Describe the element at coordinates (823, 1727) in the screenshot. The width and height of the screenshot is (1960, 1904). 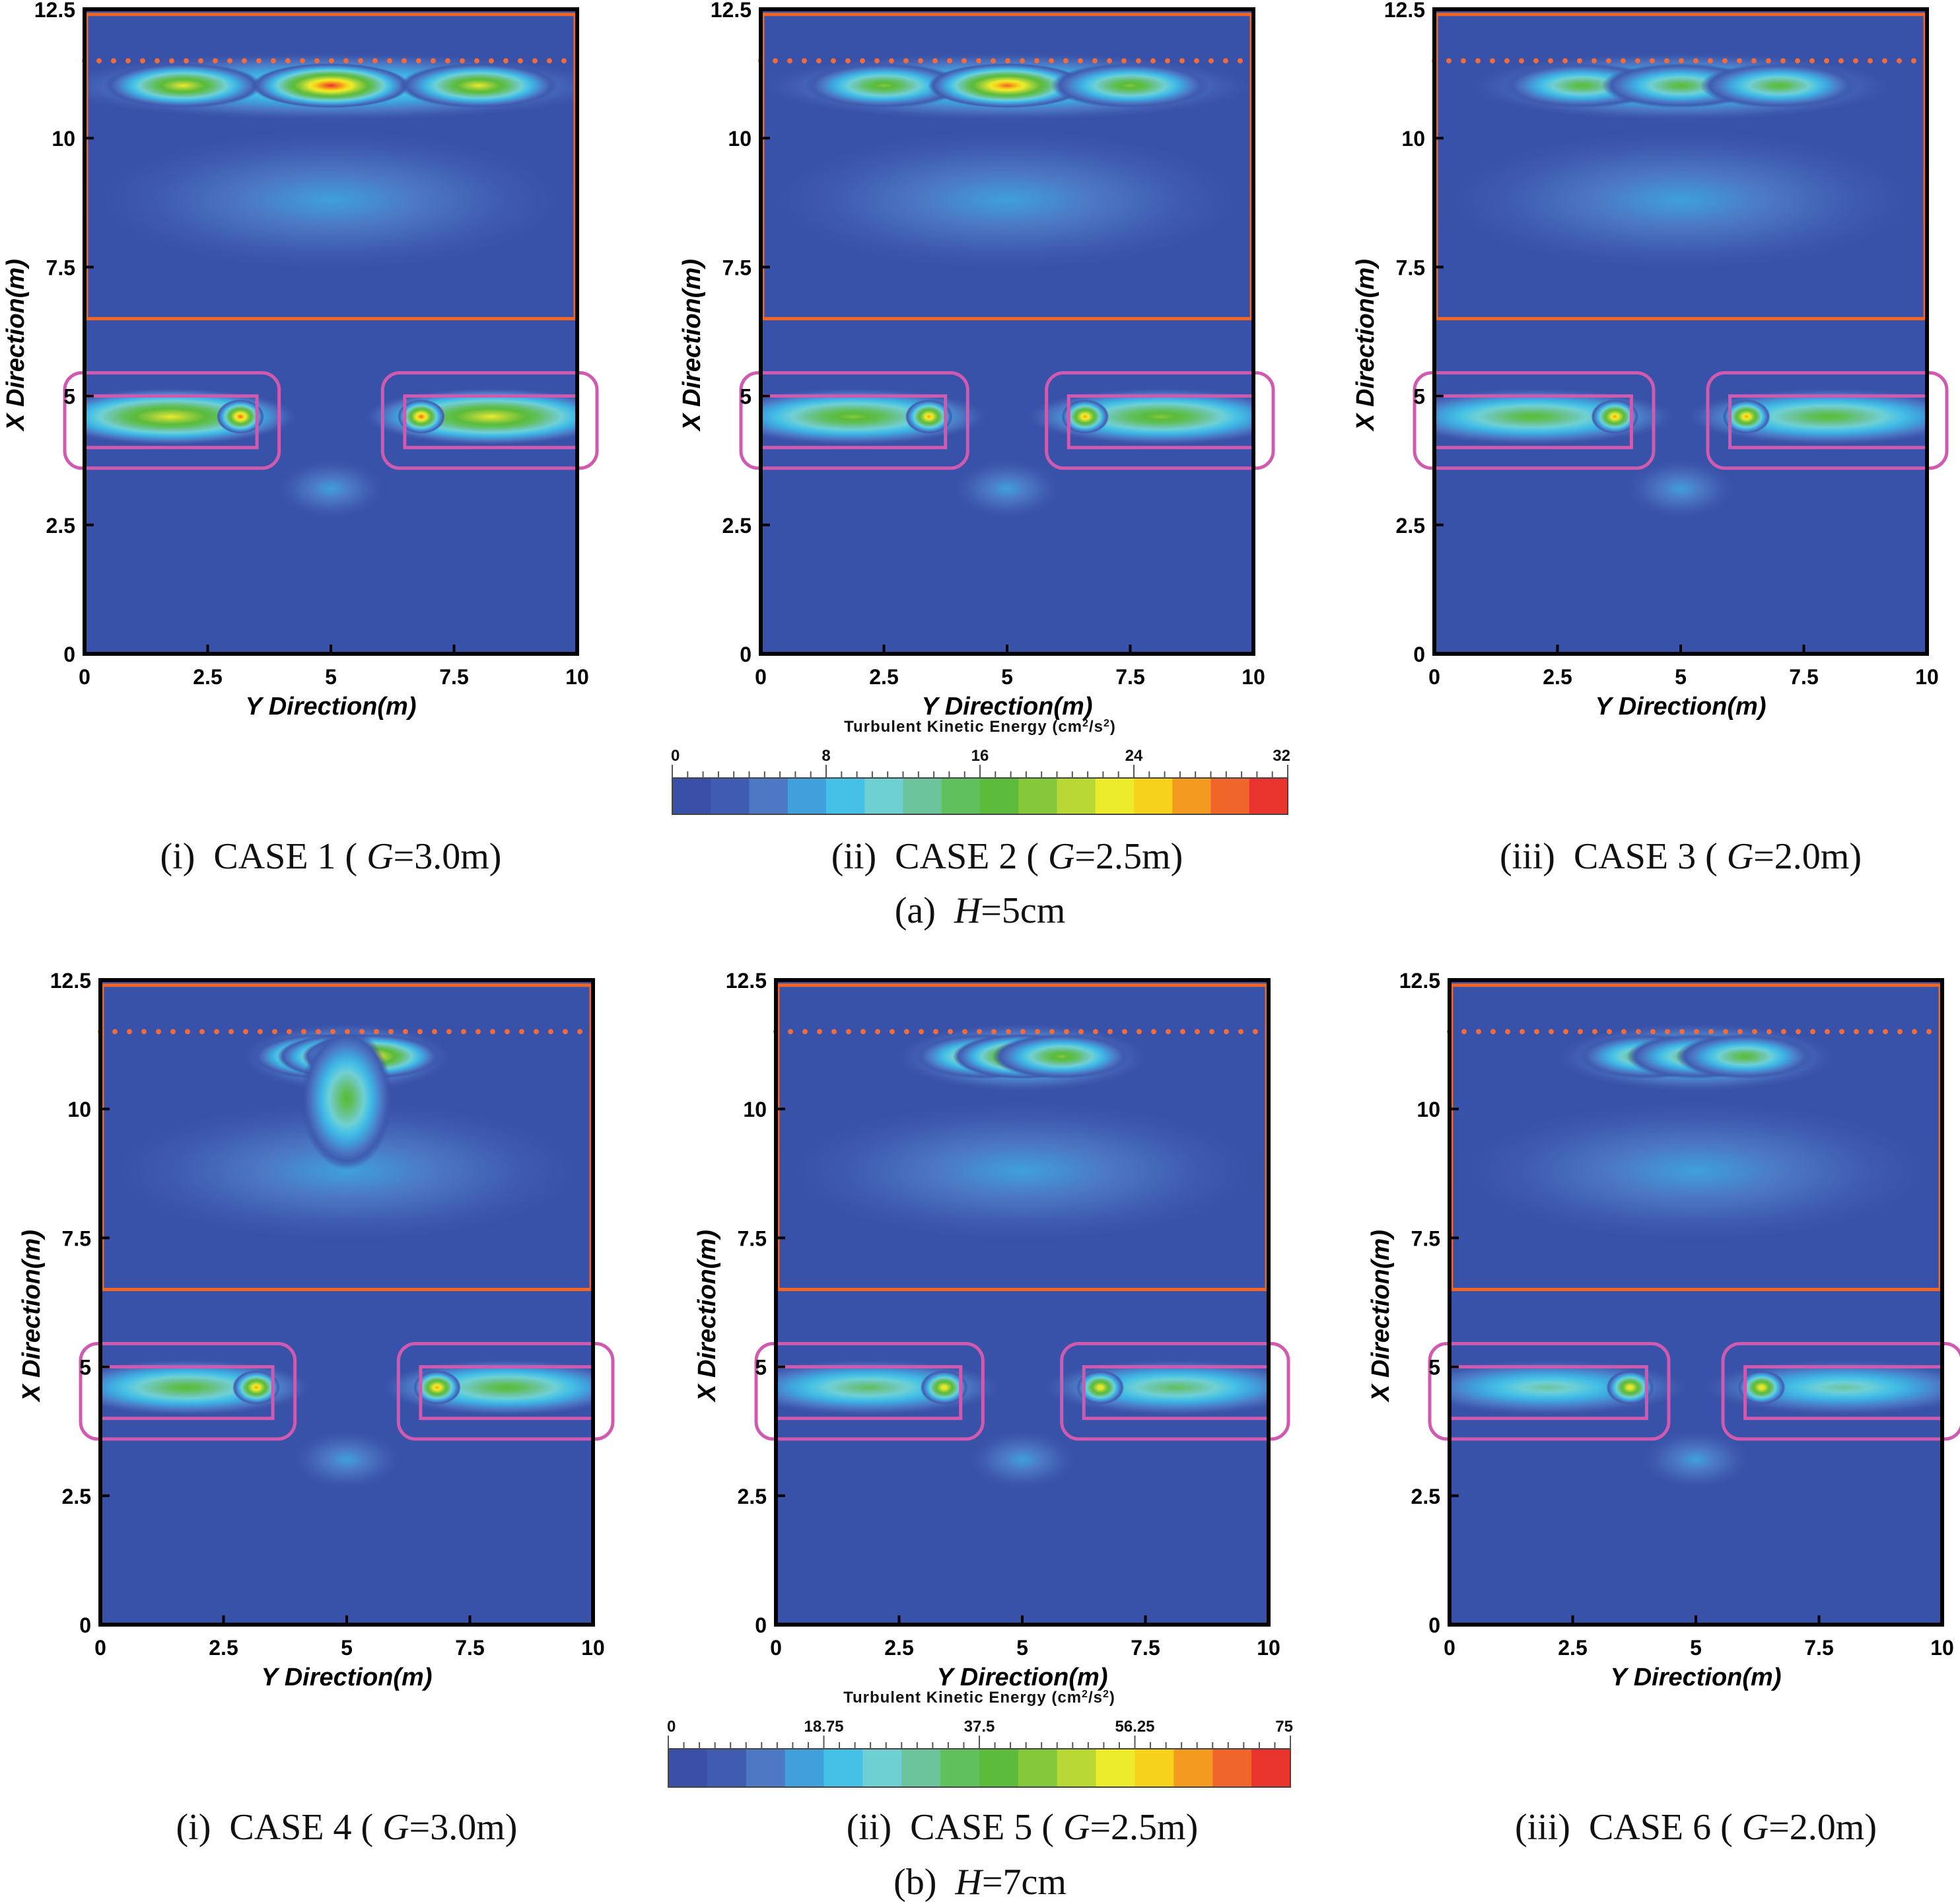
I see `colorbar-tick-label: 18.75` at that location.